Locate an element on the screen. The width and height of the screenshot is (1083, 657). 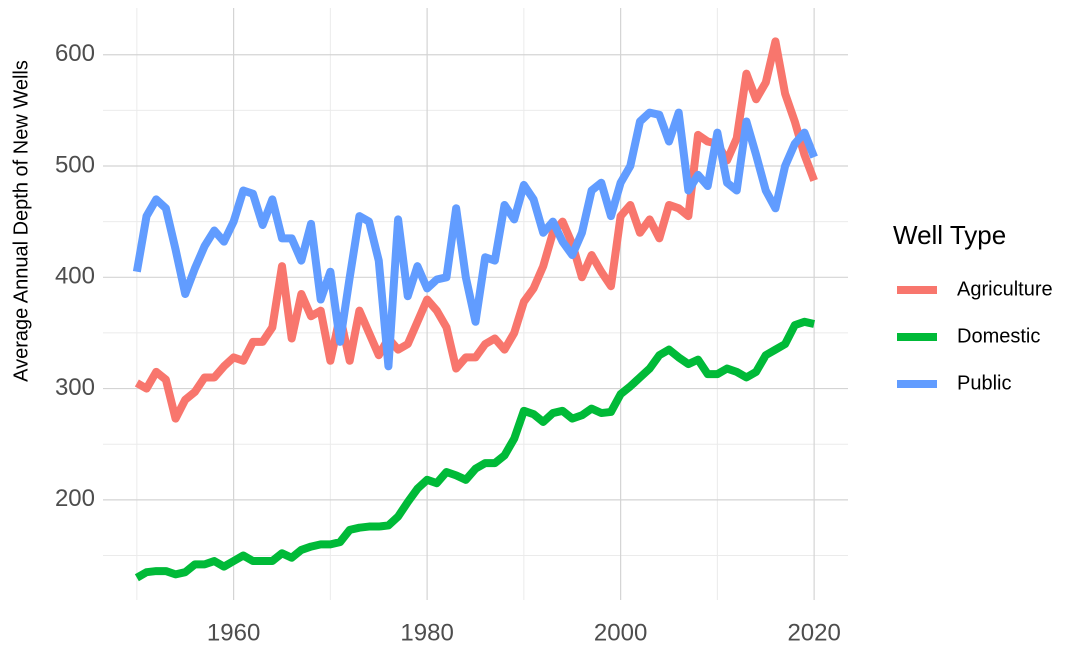
x-tick-label: 2000 is located at coordinates (620, 632).